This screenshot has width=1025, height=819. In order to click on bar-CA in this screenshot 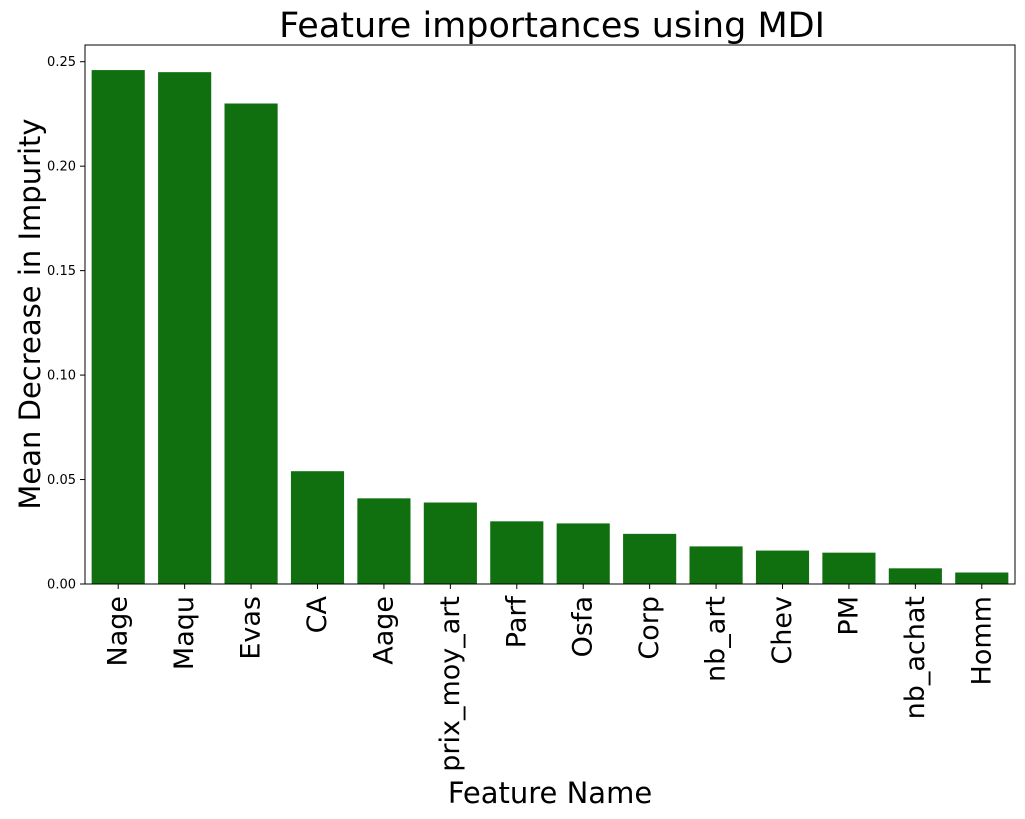, I will do `click(317, 527)`.